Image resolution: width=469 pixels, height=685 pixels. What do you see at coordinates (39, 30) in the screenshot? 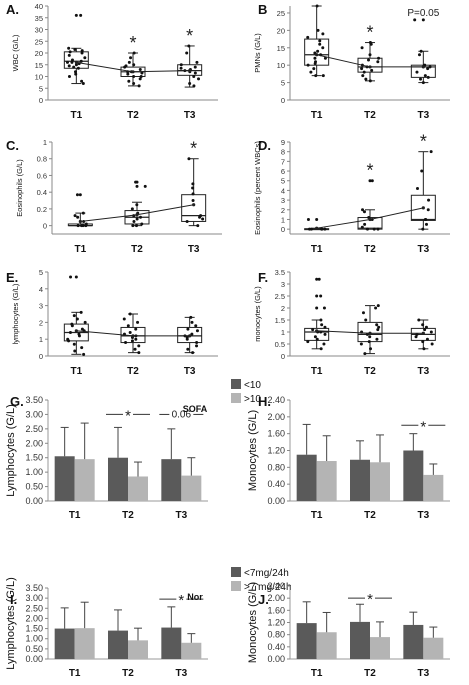
I see `y-tick-label: 30` at bounding box center [39, 30].